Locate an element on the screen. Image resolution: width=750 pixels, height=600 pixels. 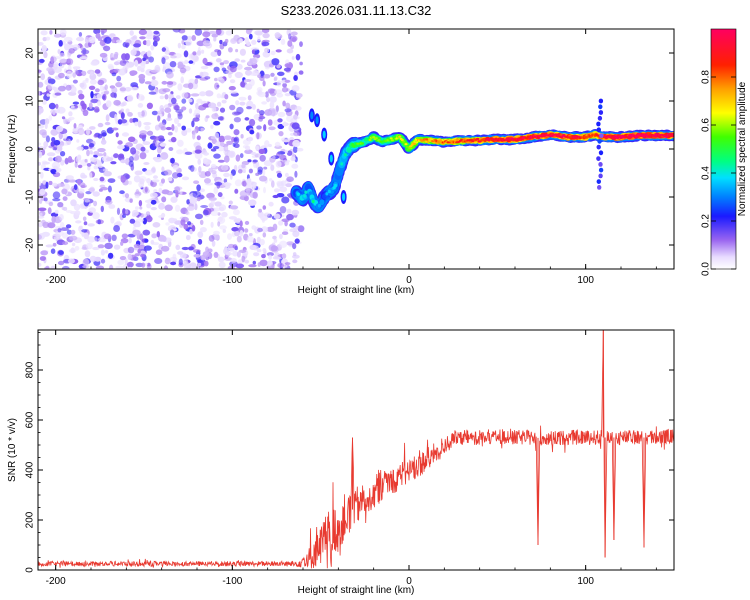
spectrogram-xlabel: Height of straight line (km) is located at coordinates (356, 290).